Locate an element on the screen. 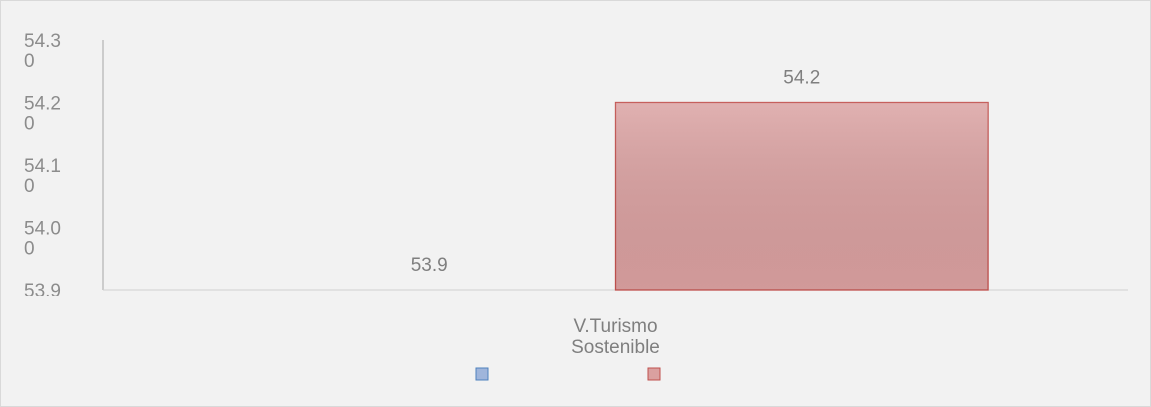  y-tick-label: 54.1 0 is located at coordinates (42, 176).